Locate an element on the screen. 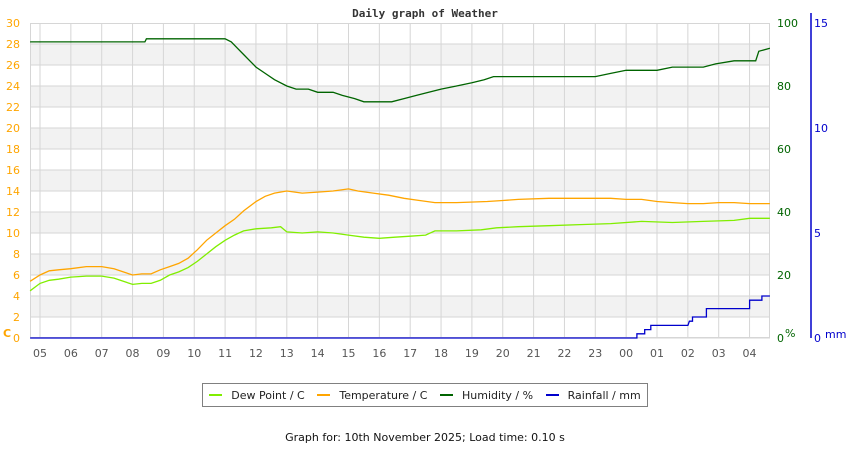  dew-point-swatch-icon is located at coordinates (216, 395).